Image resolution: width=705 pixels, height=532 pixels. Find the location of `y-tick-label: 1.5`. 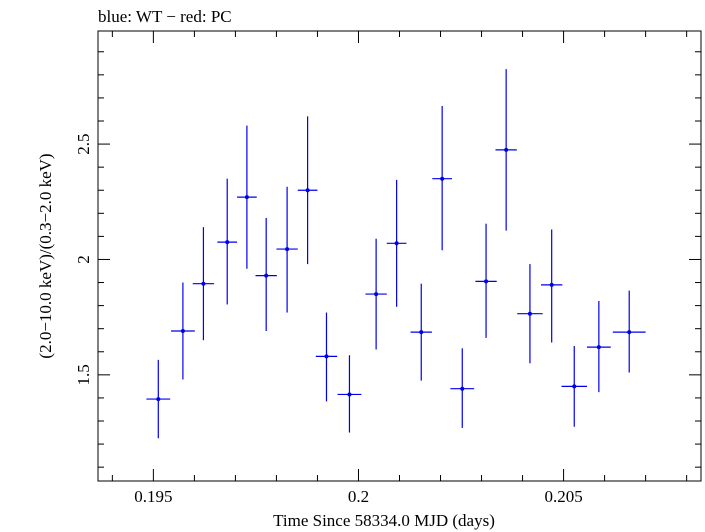

y-tick-label: 1.5 is located at coordinates (83, 374).